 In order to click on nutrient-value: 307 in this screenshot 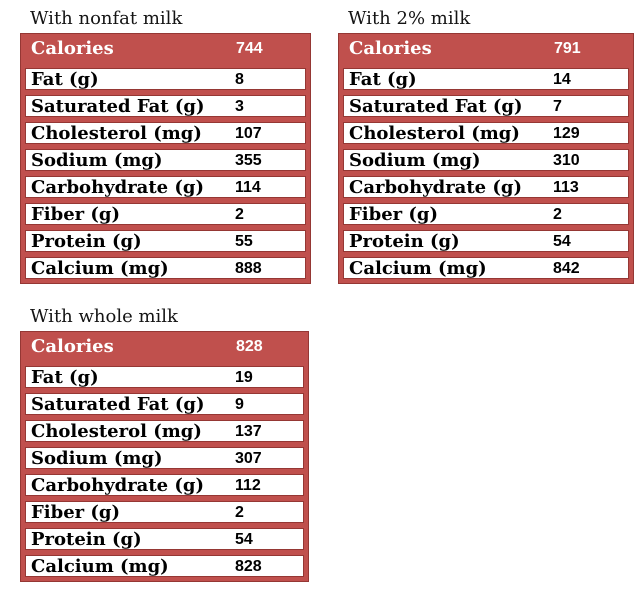, I will do `click(248, 458)`.